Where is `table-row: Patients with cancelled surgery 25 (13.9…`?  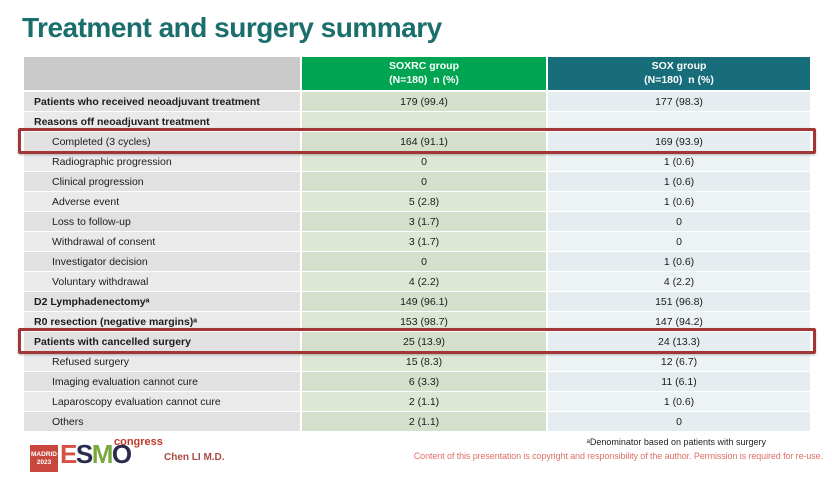
table-row: Patients with cancelled surgery 25 (13.9… is located at coordinates (417, 341).